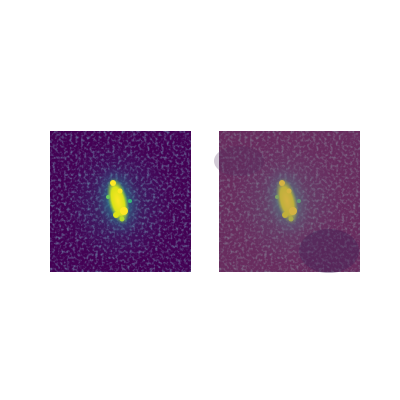  I want to click on image-right, so click(287, 202).